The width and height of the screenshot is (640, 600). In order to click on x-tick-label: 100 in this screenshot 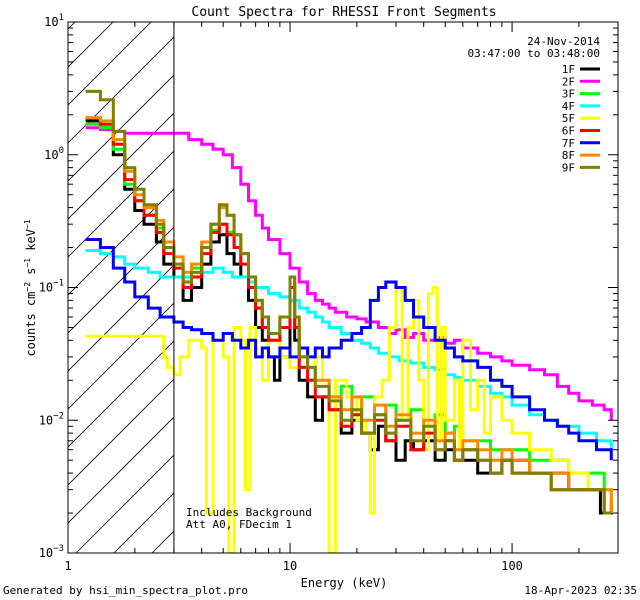, I will do `click(512, 566)`.